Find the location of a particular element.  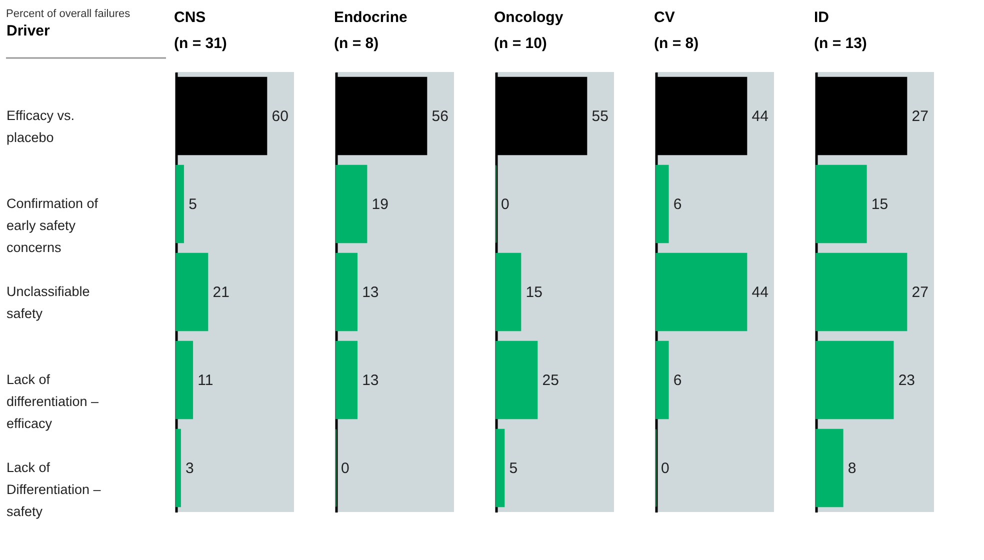

data-label: 25 is located at coordinates (550, 380).